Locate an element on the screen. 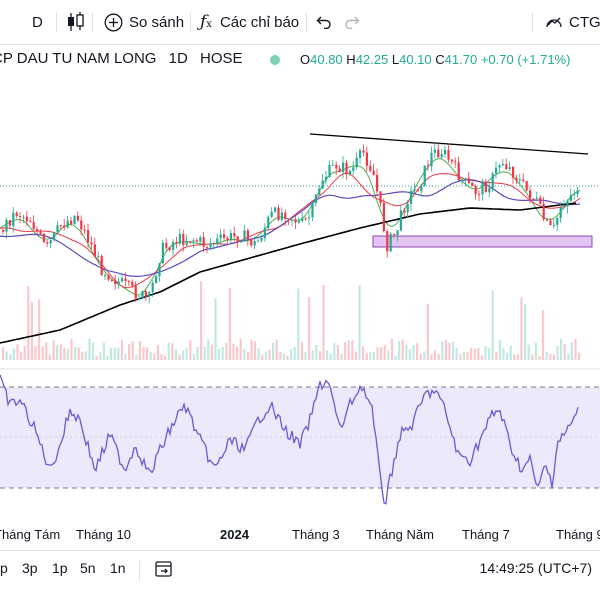  range-button: 1n is located at coordinates (118, 568).